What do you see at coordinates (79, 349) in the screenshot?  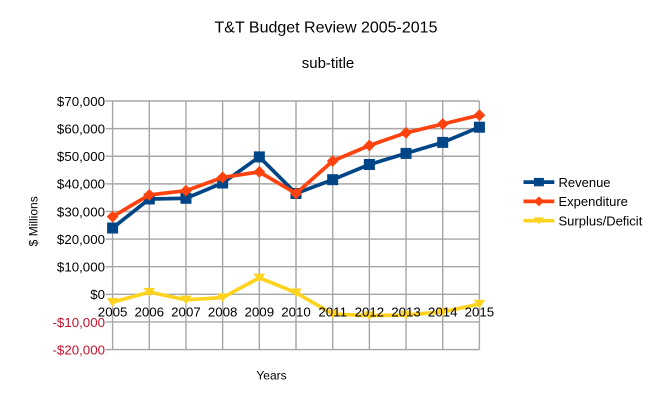 I see `svg-text: -$20,000` at bounding box center [79, 349].